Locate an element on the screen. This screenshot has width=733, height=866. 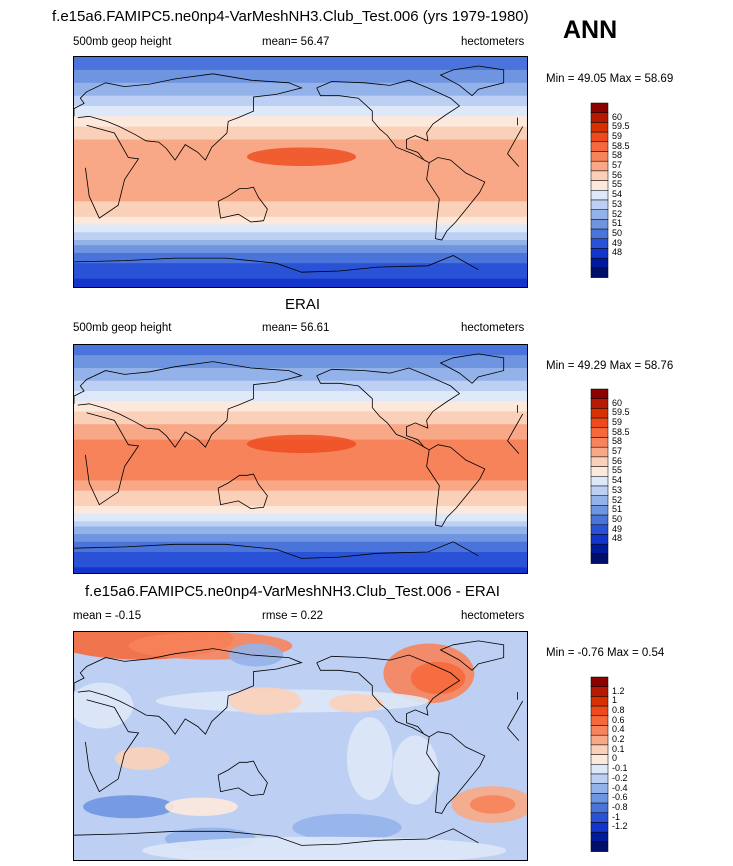
colorbar-tick-label: 59.5 is located at coordinates (621, 412).